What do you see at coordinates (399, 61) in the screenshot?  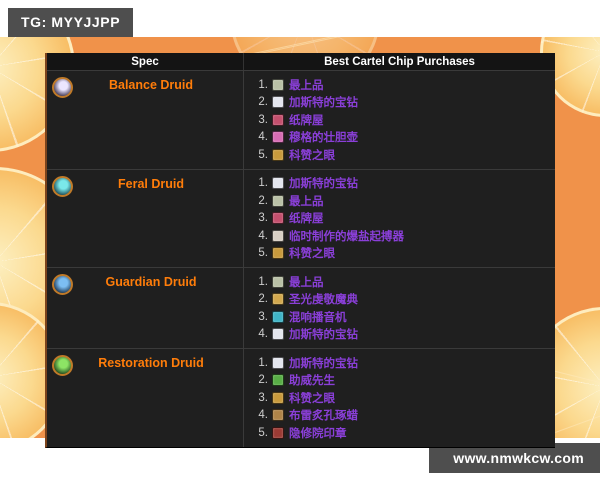 I see `column-header-purchases: Best Cartel Chip Purchases` at bounding box center [399, 61].